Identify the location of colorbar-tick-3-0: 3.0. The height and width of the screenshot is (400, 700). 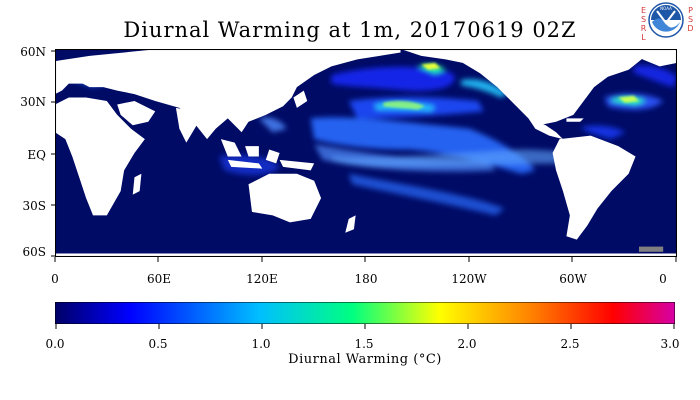
(670, 344).